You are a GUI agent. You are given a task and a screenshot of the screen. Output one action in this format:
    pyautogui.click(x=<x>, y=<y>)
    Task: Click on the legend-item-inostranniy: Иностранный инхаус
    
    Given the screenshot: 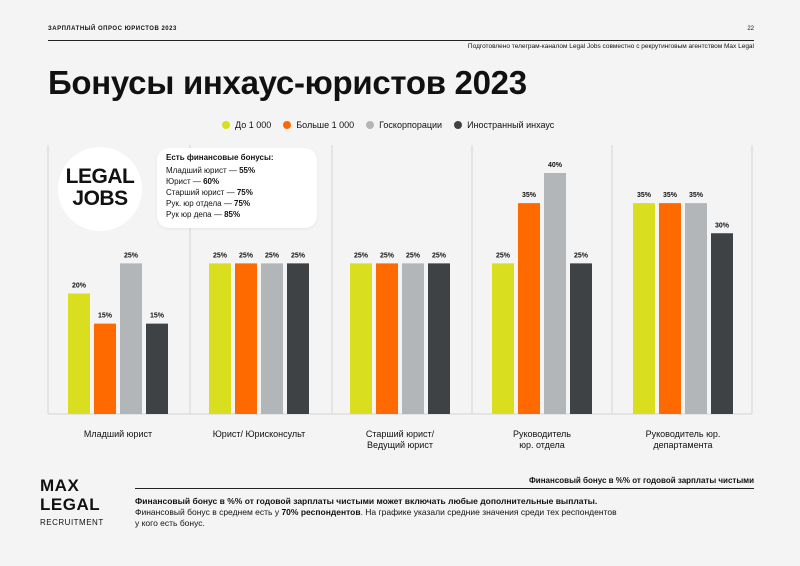 What is the action you would take?
    pyautogui.click(x=504, y=125)
    